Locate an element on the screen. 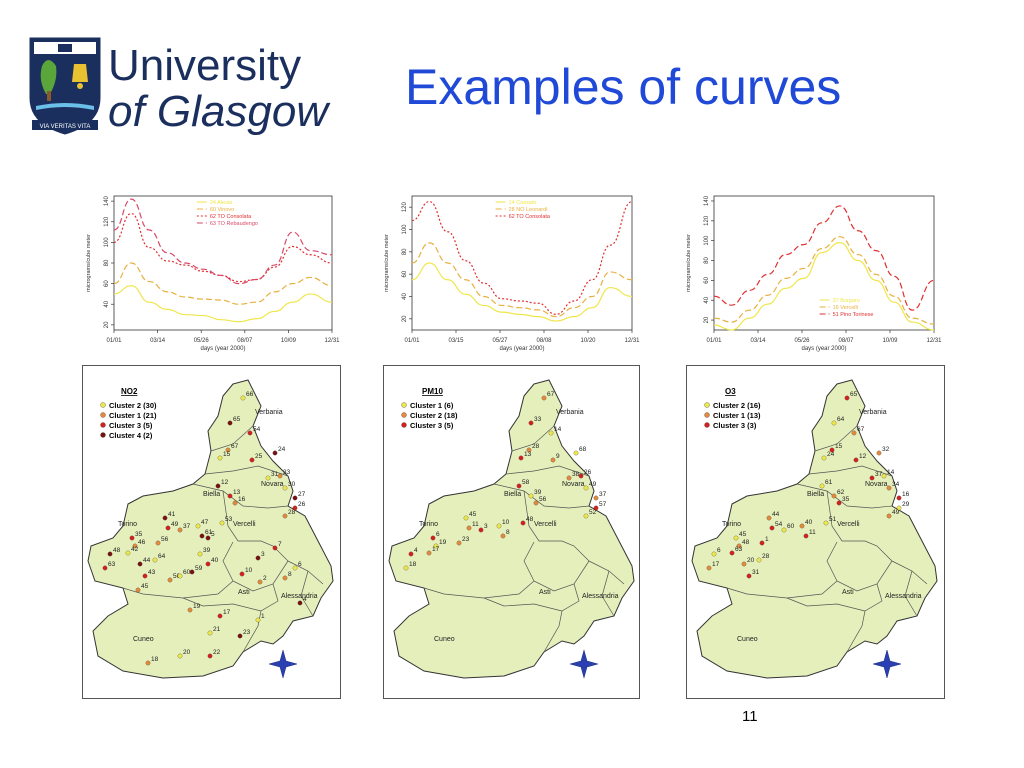 The height and width of the screenshot is (768, 1024). station-number: 9 is located at coordinates (558, 456).